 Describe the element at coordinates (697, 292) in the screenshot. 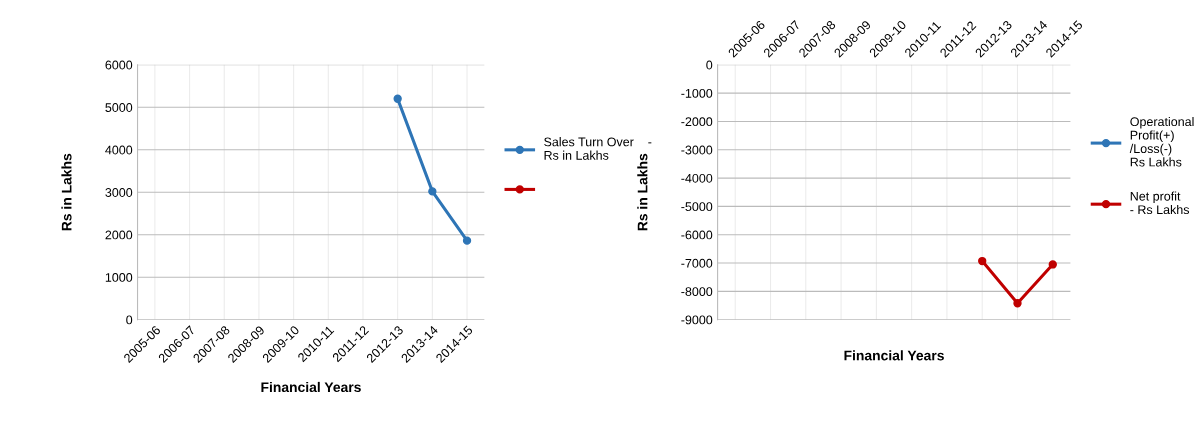

I see `y-tick-label: -8000` at that location.